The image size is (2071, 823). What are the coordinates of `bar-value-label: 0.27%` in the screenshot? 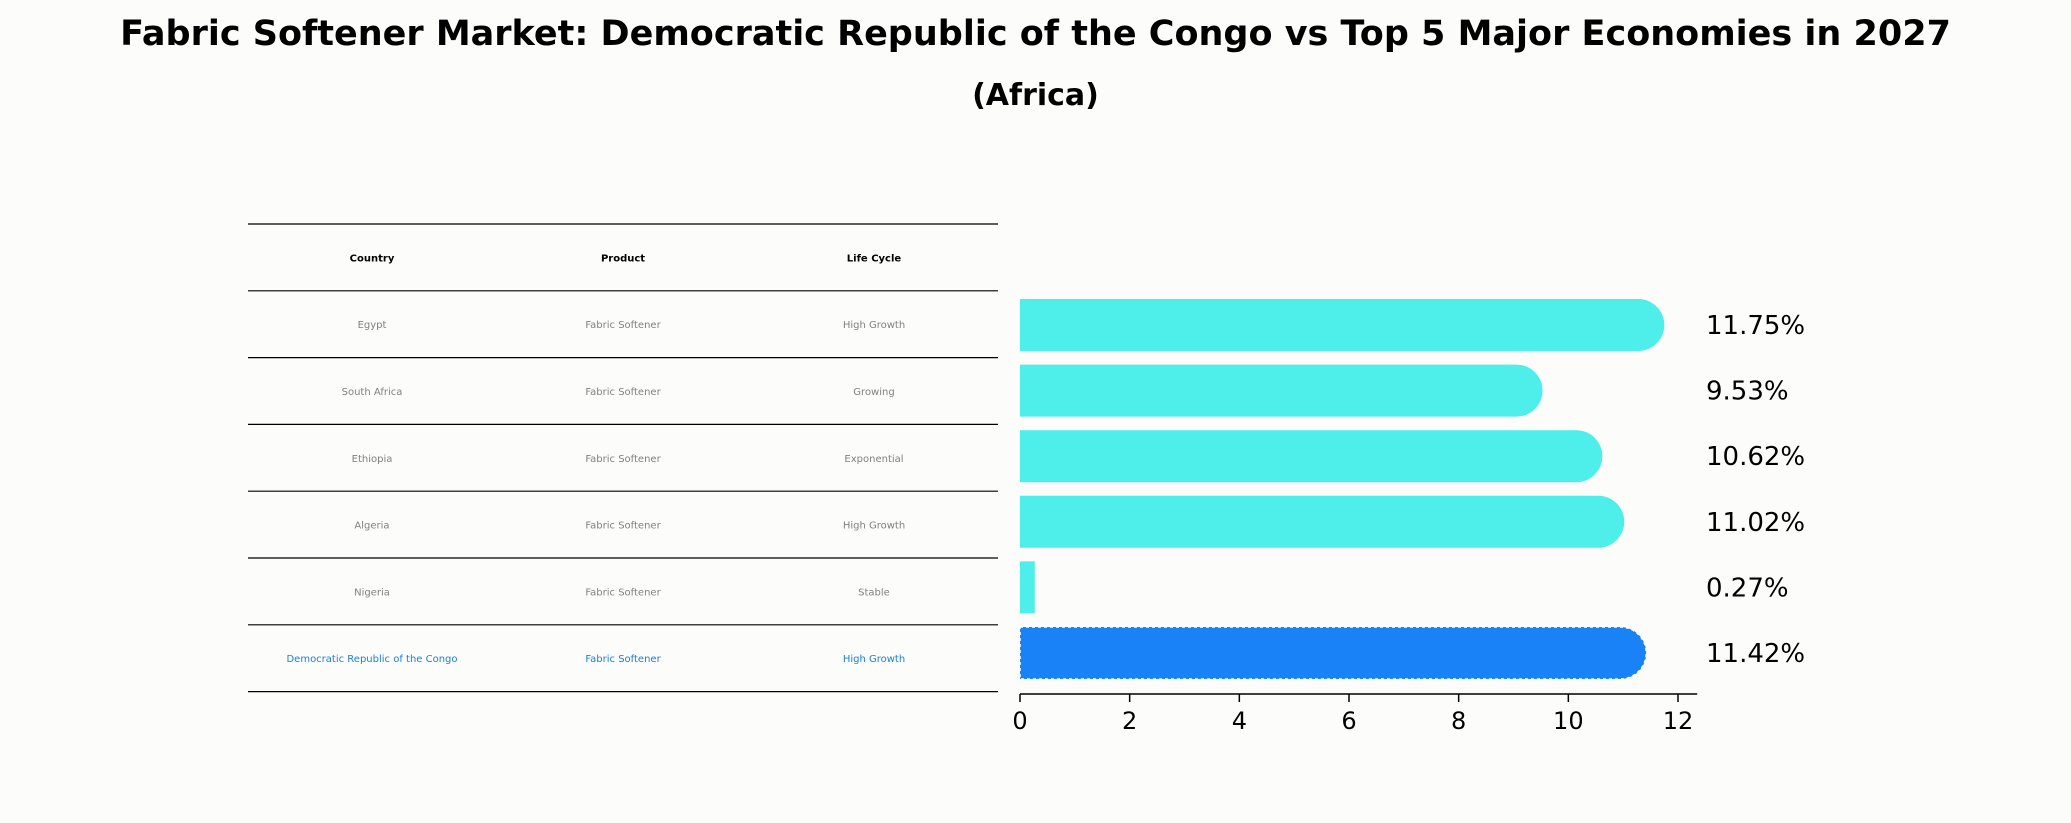 It's located at (1747, 588).